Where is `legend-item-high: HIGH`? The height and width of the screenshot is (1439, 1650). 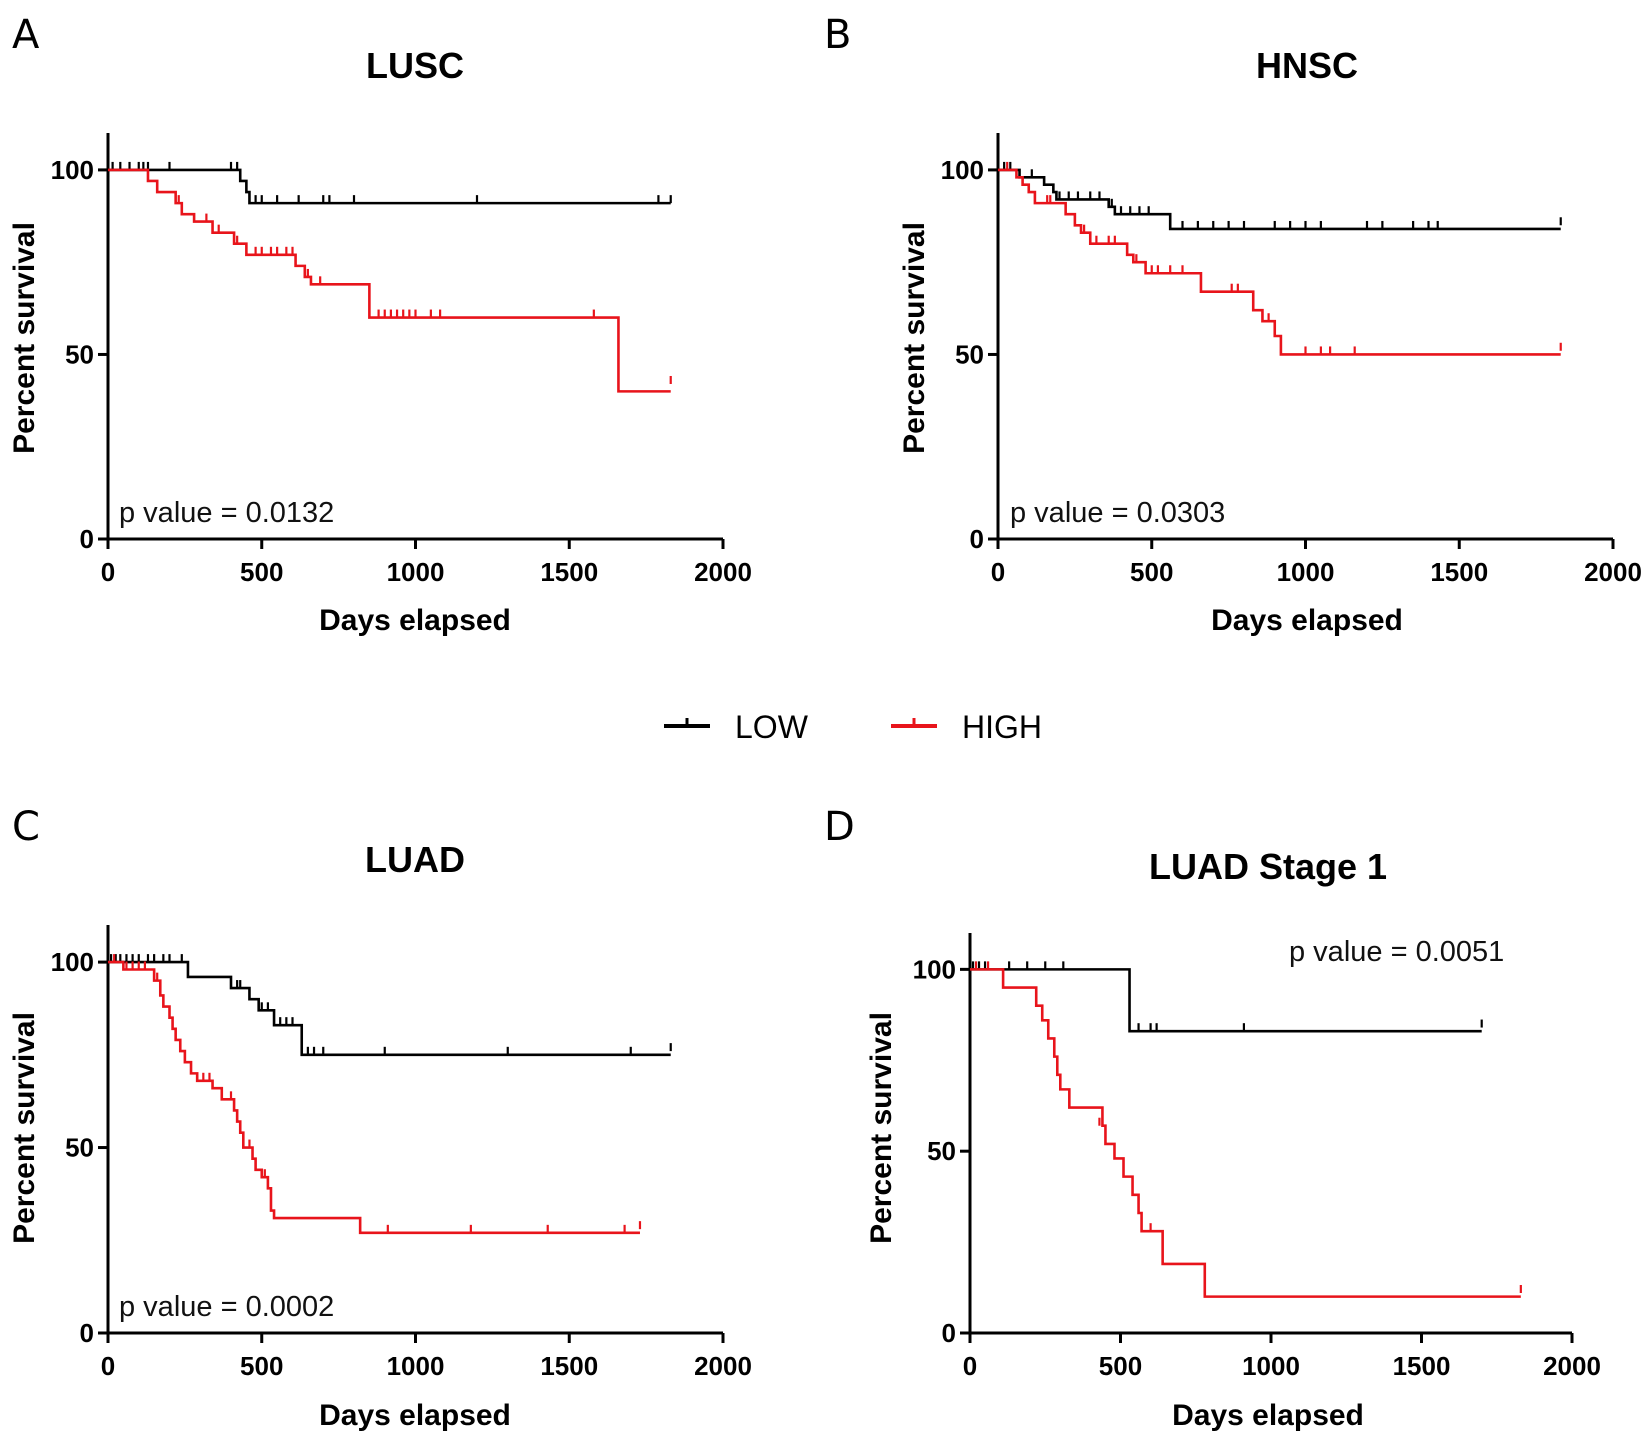
legend-item-high: HIGH is located at coordinates (966, 727).